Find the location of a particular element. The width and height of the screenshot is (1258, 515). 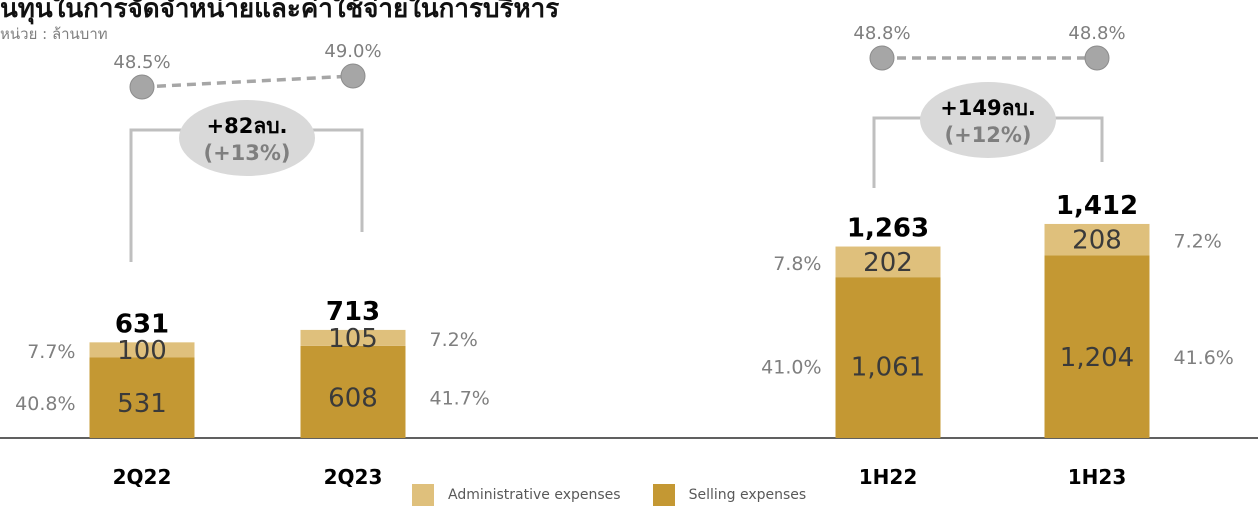

bar-selling-1H22 is located at coordinates (888, 357).